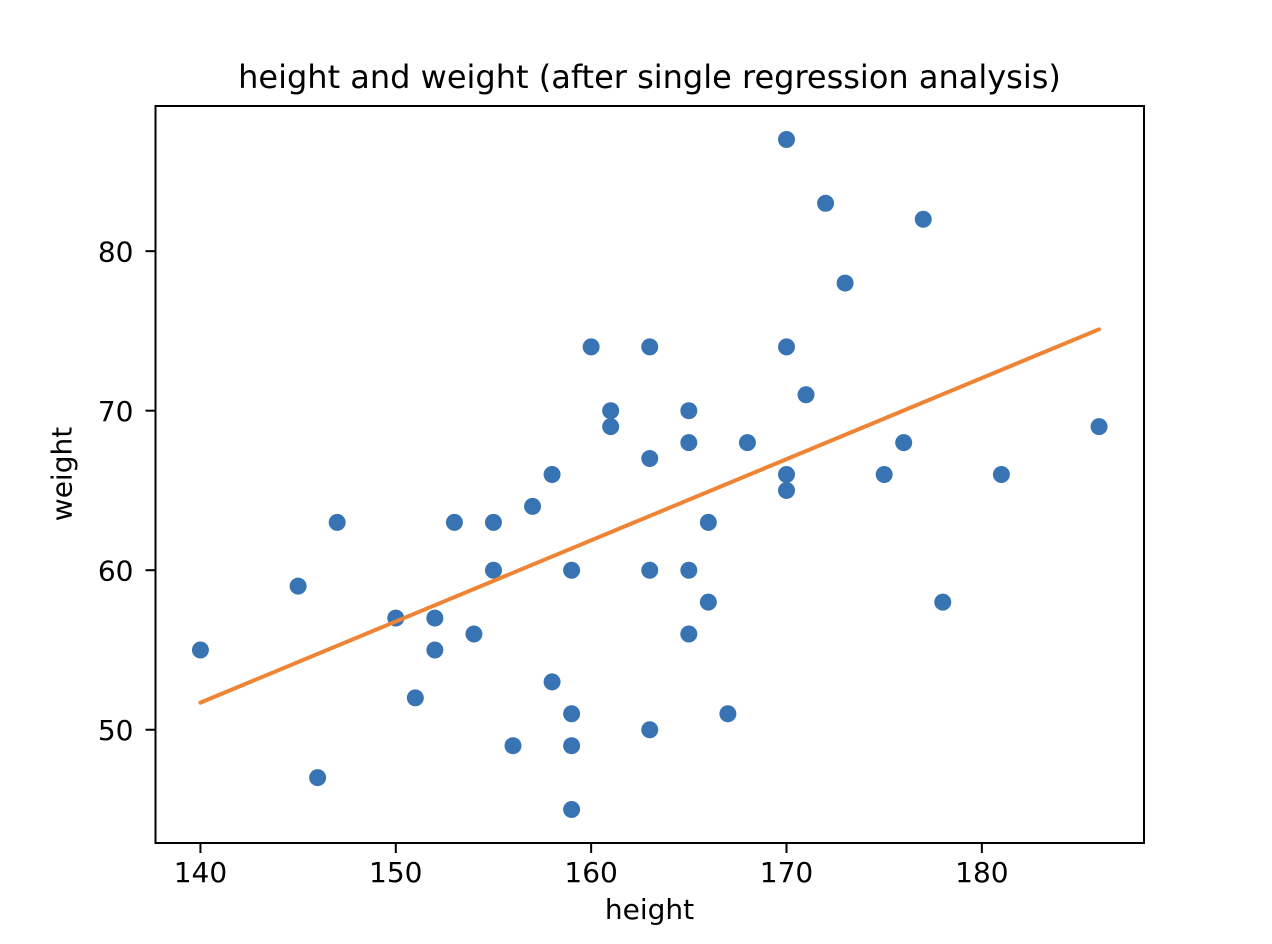 This screenshot has height=944, width=1272. What do you see at coordinates (981, 872) in the screenshot?
I see `x-tick-label: 180` at bounding box center [981, 872].